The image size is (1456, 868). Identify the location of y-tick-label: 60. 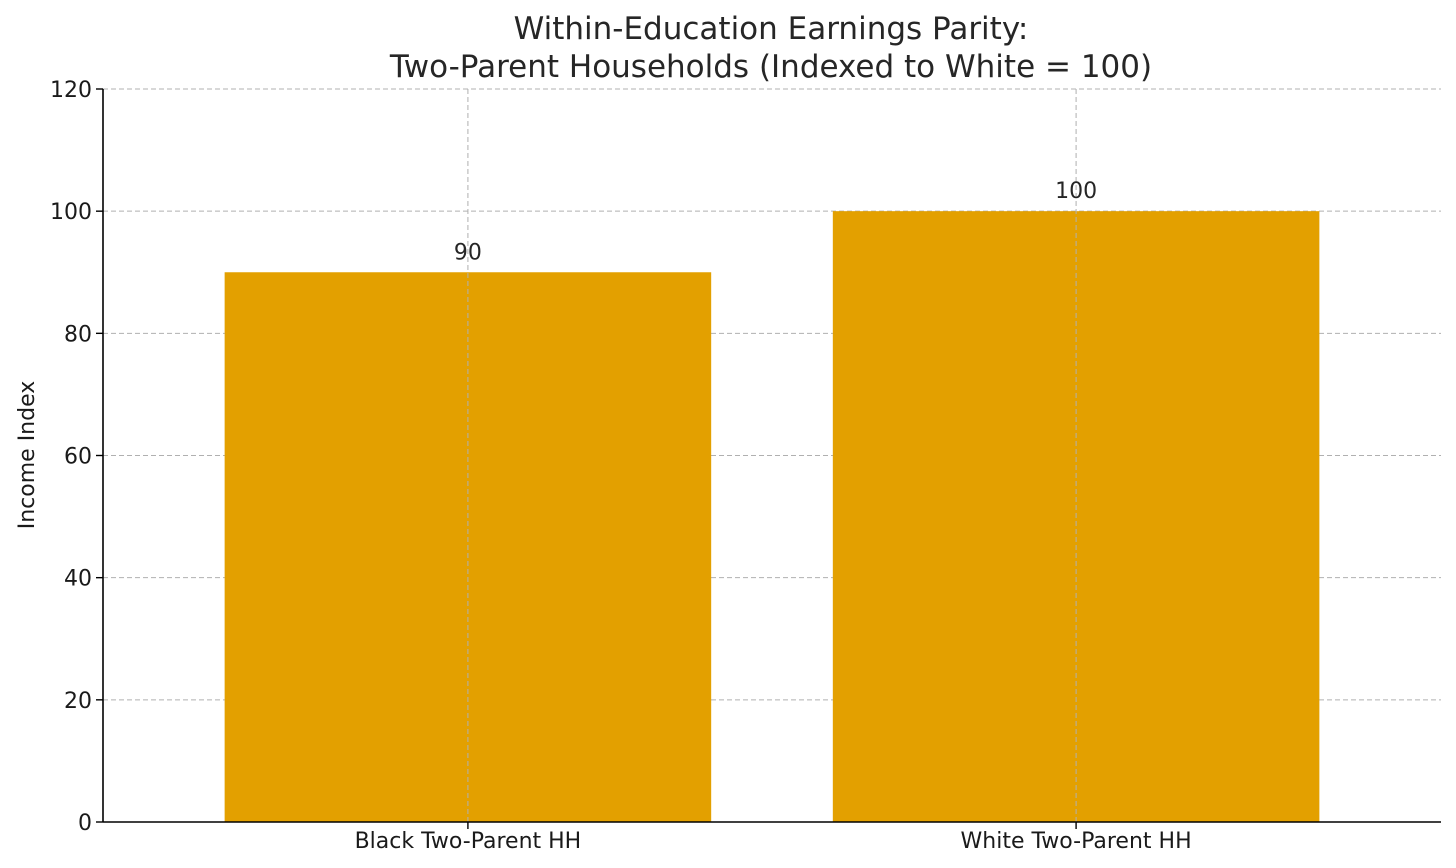
(78, 457).